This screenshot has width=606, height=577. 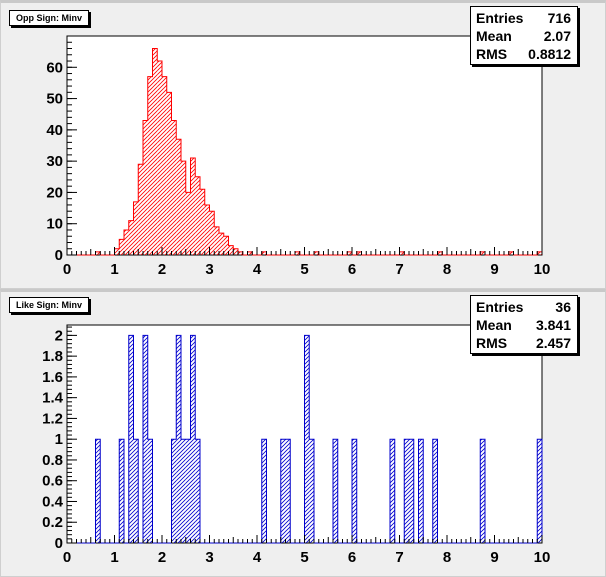 What do you see at coordinates (559, 18) in the screenshot?
I see `stats-entries-value: 716` at bounding box center [559, 18].